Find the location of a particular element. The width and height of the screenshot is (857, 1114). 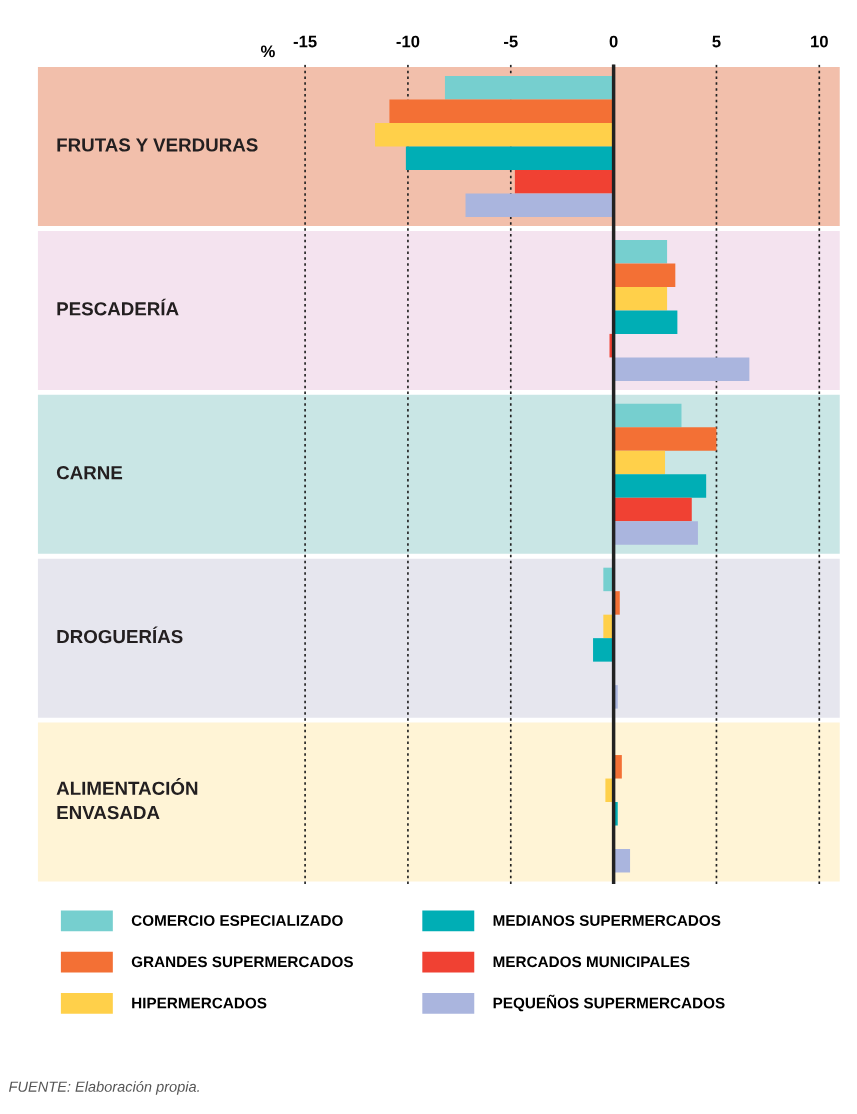

legend-label: HIPERMERCADOS is located at coordinates (199, 1003).